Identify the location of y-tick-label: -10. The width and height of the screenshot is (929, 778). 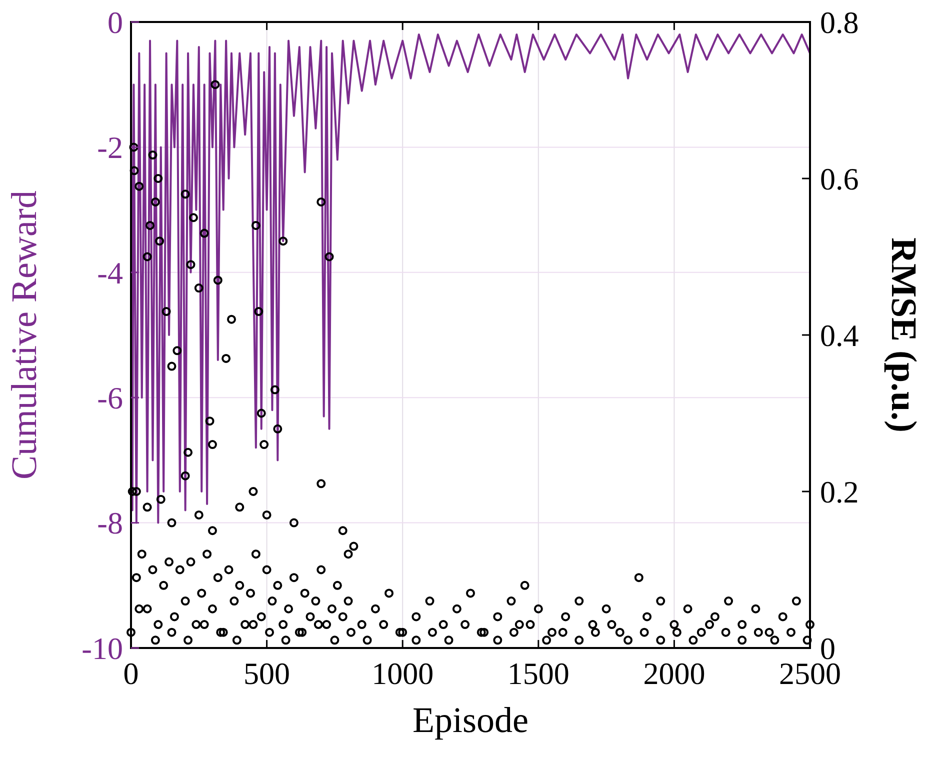
(102, 648).